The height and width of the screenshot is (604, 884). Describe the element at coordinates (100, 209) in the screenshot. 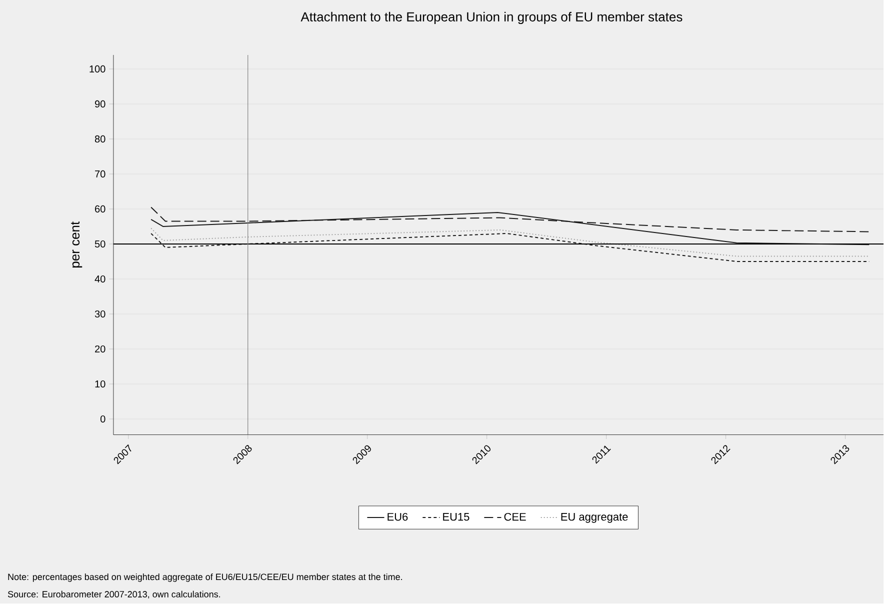

I see `y-tick-label: 60` at that location.